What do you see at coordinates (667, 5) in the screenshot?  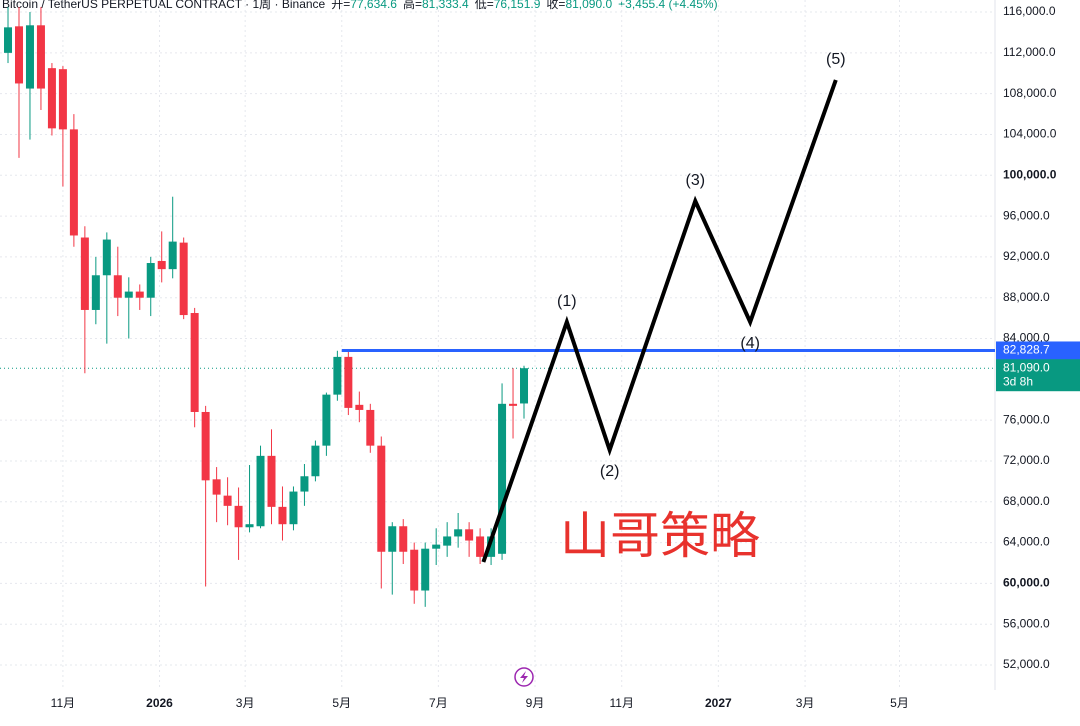 I see `header-part: +3,455.4 (+4.45%)` at bounding box center [667, 5].